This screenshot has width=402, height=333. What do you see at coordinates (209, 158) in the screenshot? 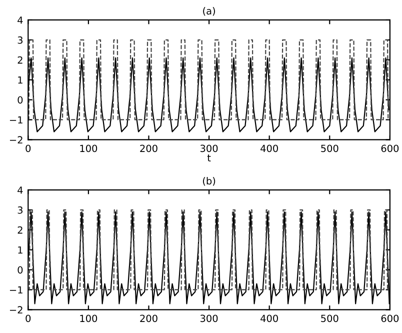
I see `x-axis-title: t` at bounding box center [209, 158].